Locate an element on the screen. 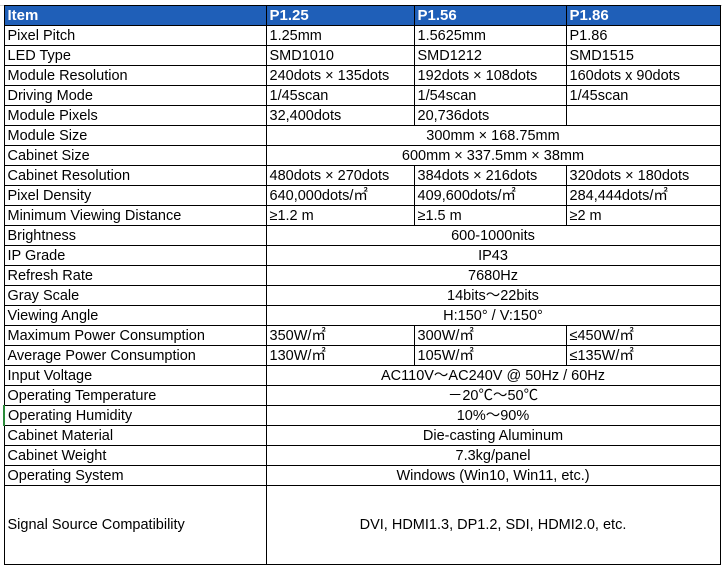 This screenshot has width=722, height=565. row-label: Refresh Rate is located at coordinates (135, 275).